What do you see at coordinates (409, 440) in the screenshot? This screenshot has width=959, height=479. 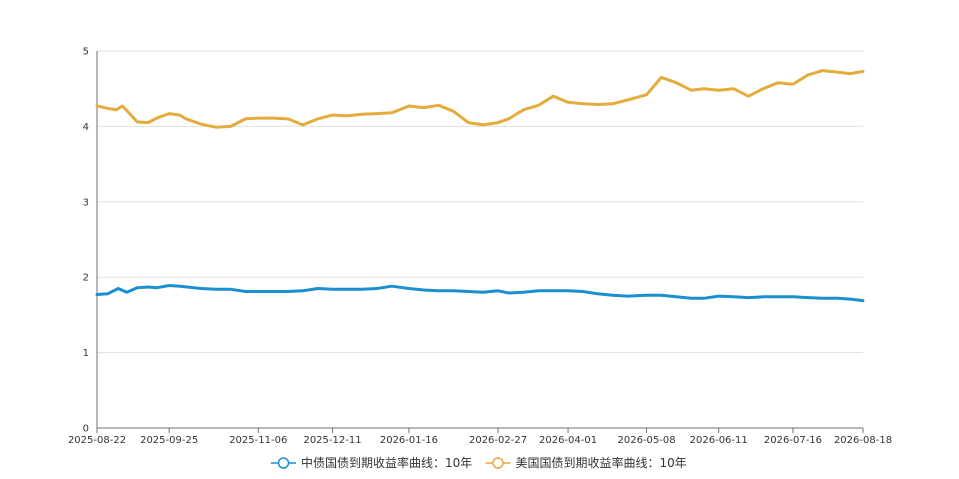 I see `x-tick-label: 2026-01-16` at bounding box center [409, 440].